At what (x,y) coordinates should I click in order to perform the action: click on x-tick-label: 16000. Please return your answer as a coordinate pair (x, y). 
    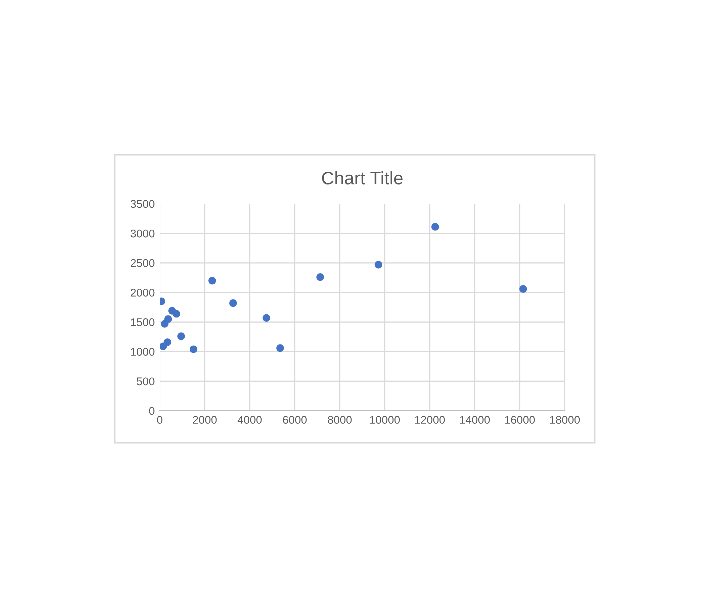
    Looking at the image, I should click on (520, 420).